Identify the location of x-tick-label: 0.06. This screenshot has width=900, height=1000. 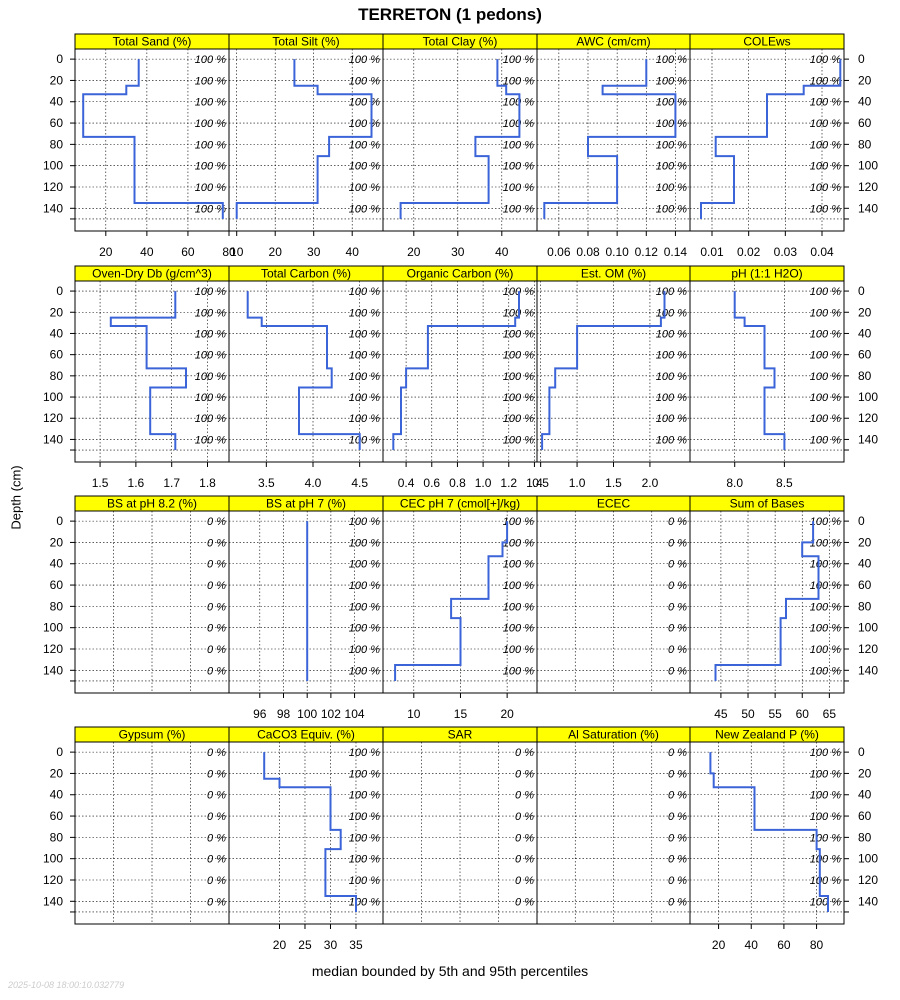
(559, 252).